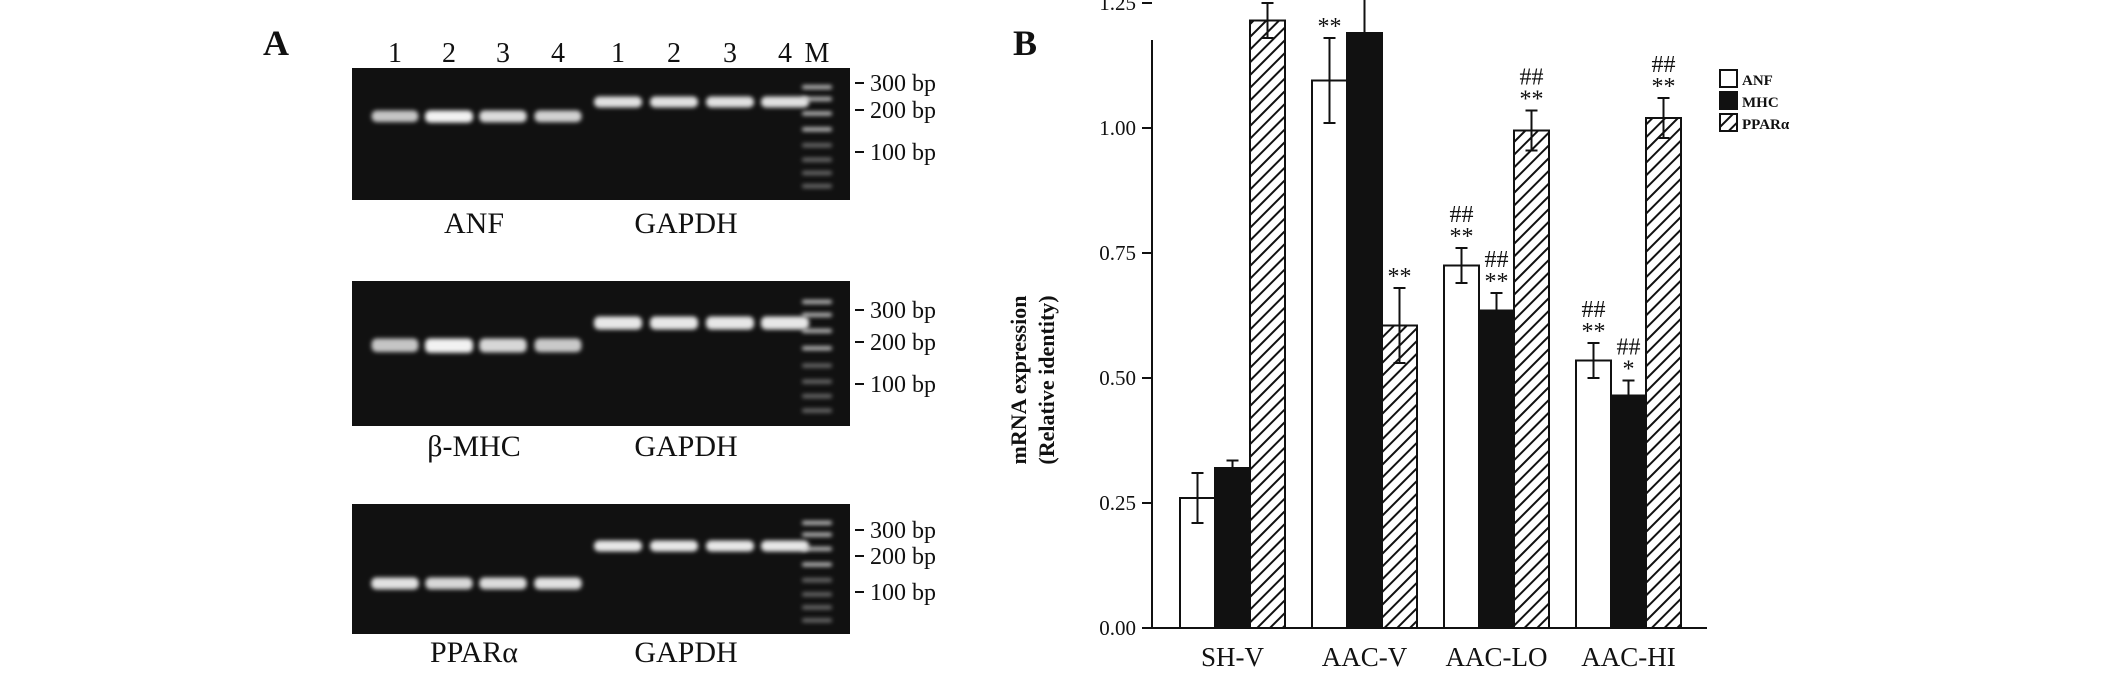 This screenshot has width=2126, height=685. I want to click on y-axis-title: mRNA expression (Relative identity), so click(1032, 379).